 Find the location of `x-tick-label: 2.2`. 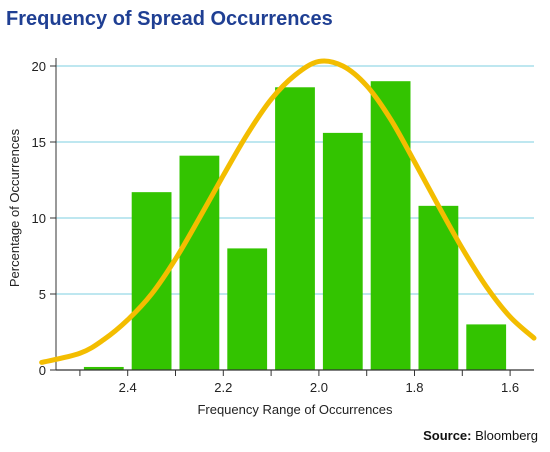

x-tick-label: 2.2 is located at coordinates (223, 387).